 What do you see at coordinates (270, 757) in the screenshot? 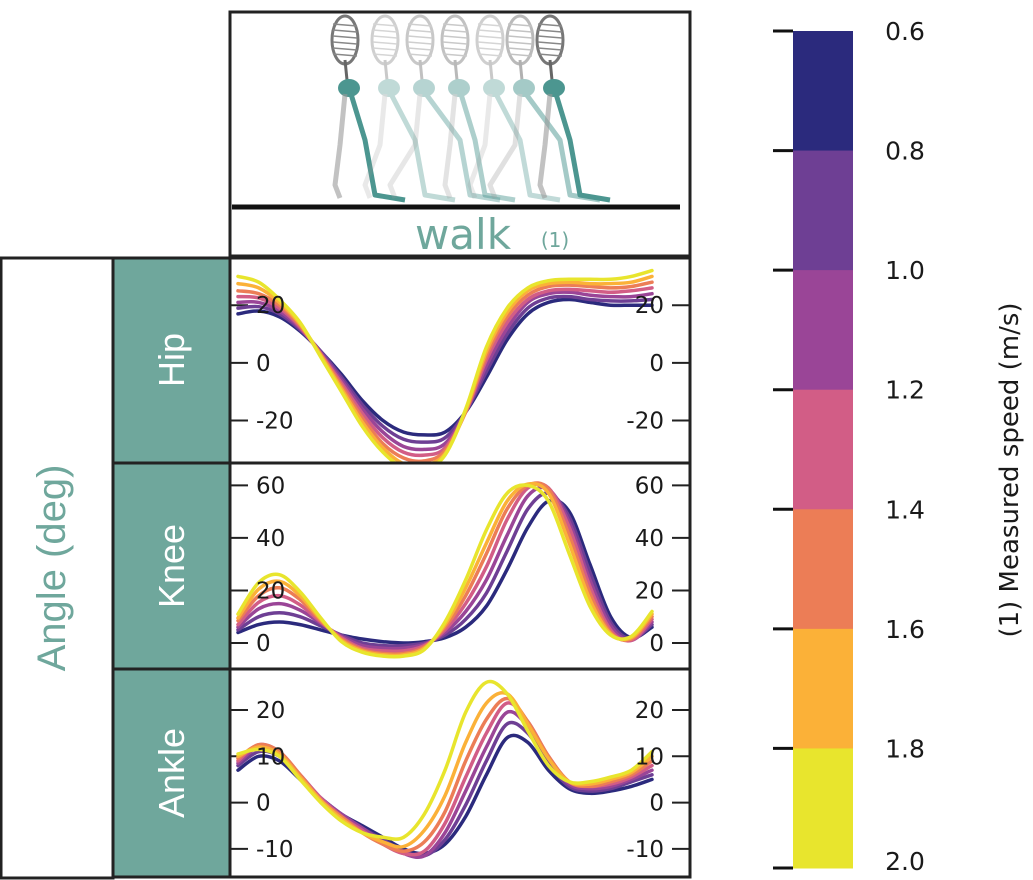
I see `ankle-tick-label-left: 10` at bounding box center [270, 757].